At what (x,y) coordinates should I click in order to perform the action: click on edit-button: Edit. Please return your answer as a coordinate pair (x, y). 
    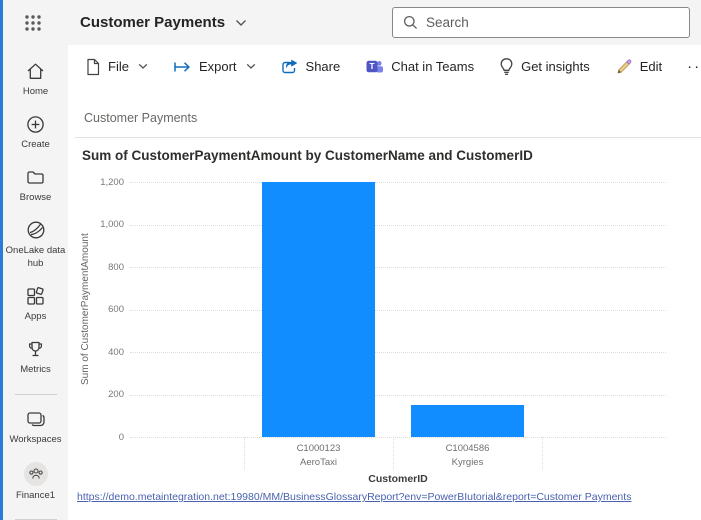
    Looking at the image, I should click on (638, 67).